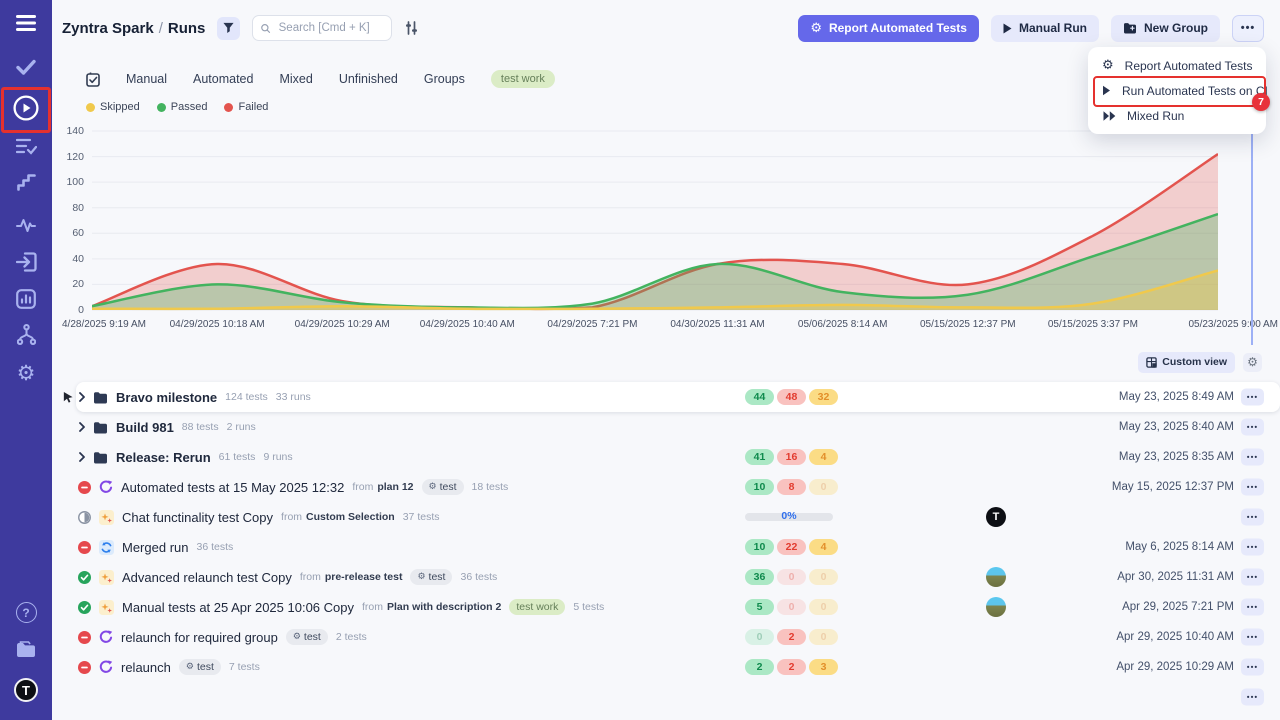 The image size is (1280, 720). I want to click on tabs: Manual Automated Mixed Unfinished Groups, so click(295, 79).